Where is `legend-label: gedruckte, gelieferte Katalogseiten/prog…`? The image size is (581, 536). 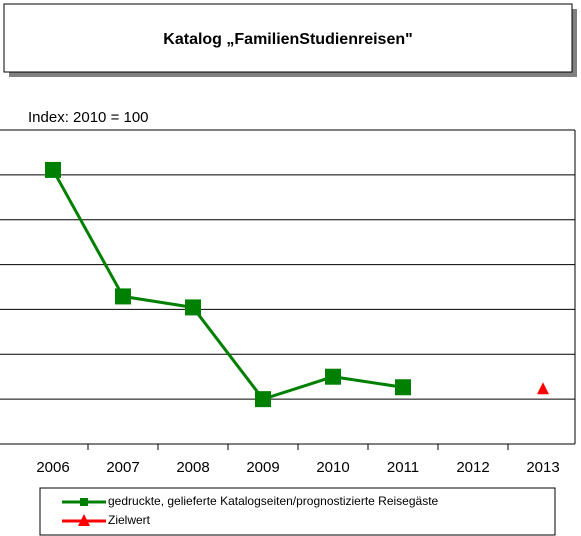 legend-label: gedruckte, gelieferte Katalogseiten/prog… is located at coordinates (273, 501).